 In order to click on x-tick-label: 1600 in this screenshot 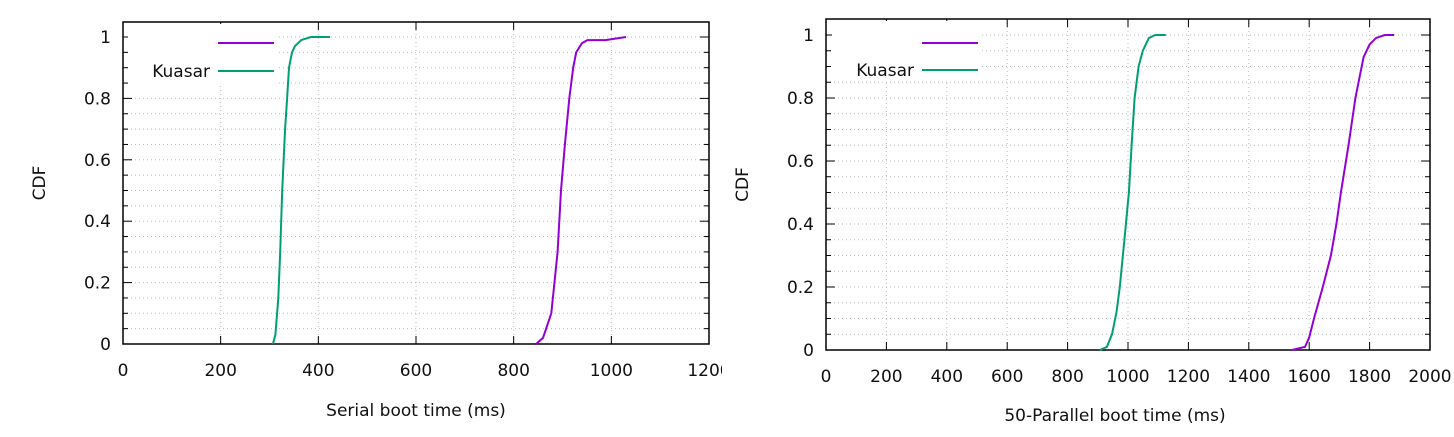, I will do `click(1309, 377)`.